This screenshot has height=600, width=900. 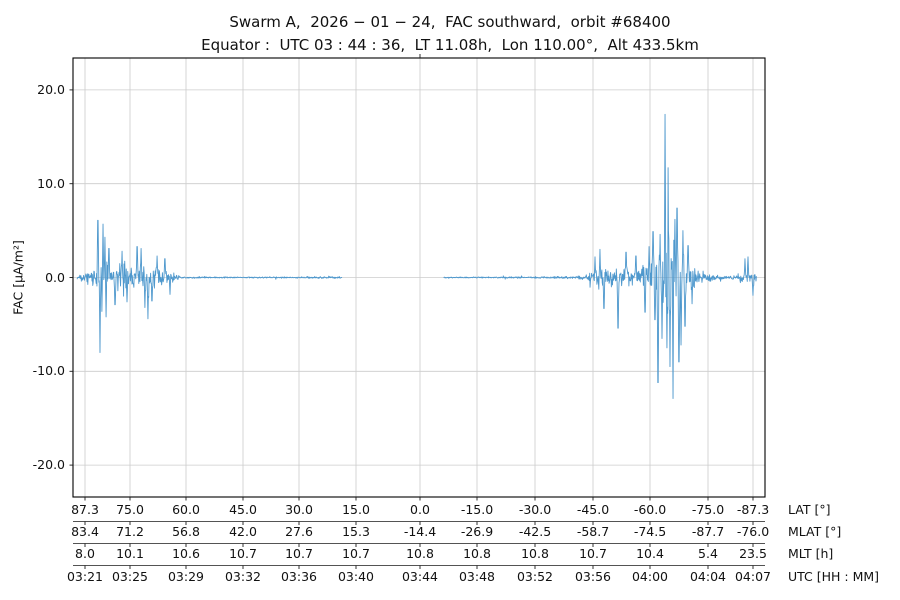 I want to click on x-tick-label-mlat: -58.7, so click(x=593, y=531).